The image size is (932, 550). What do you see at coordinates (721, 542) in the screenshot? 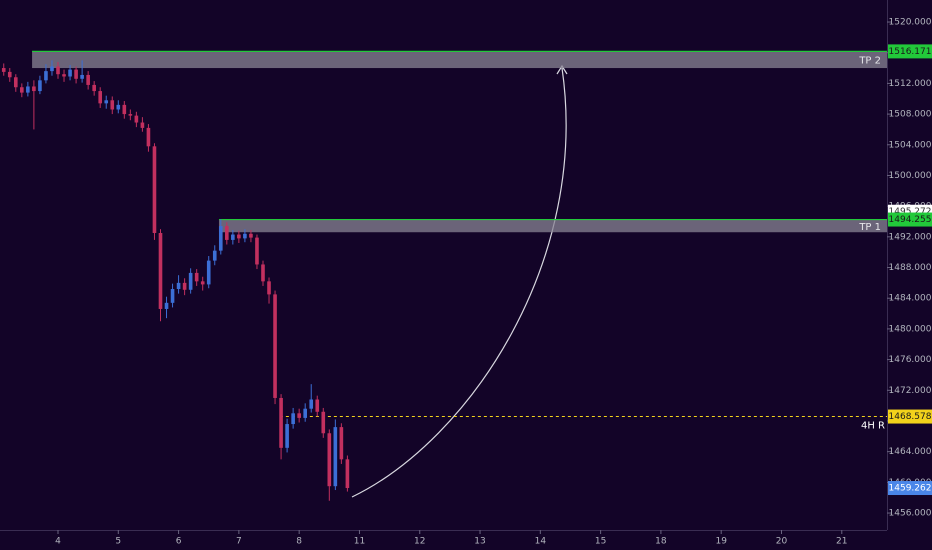
I see `x-tick-label: 19` at bounding box center [721, 542].